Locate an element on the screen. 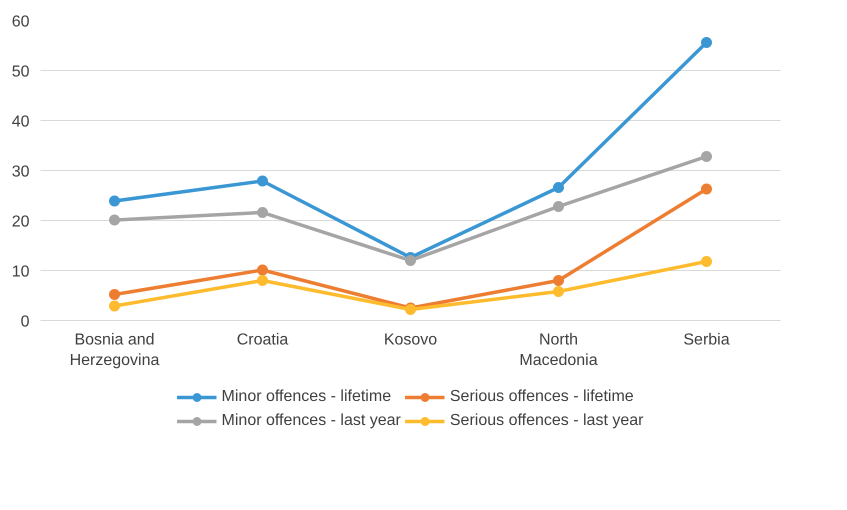 The height and width of the screenshot is (510, 847). x-tick-label: Croatia is located at coordinates (262, 340).